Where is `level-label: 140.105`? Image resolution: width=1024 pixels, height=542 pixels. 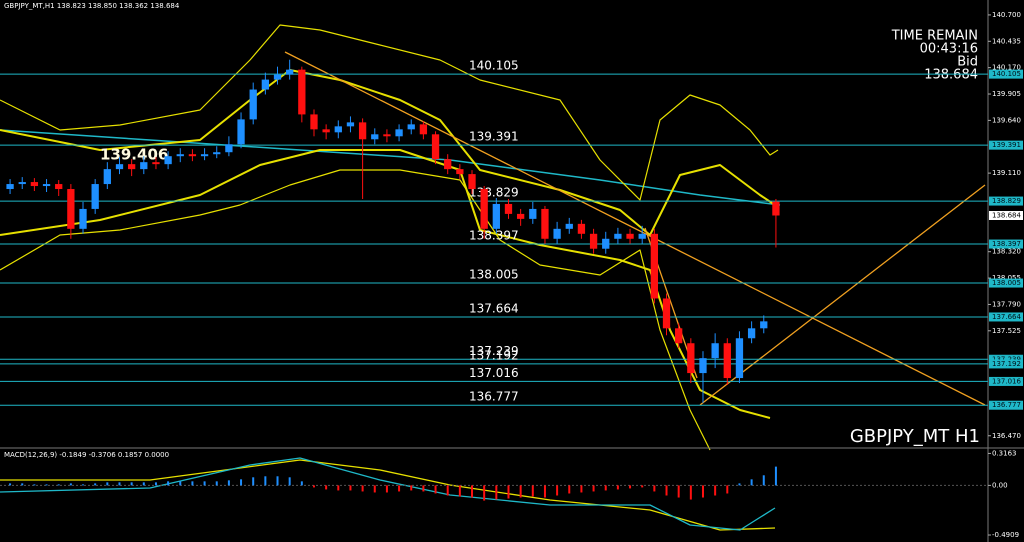 level-label: 140.105 is located at coordinates (494, 66).